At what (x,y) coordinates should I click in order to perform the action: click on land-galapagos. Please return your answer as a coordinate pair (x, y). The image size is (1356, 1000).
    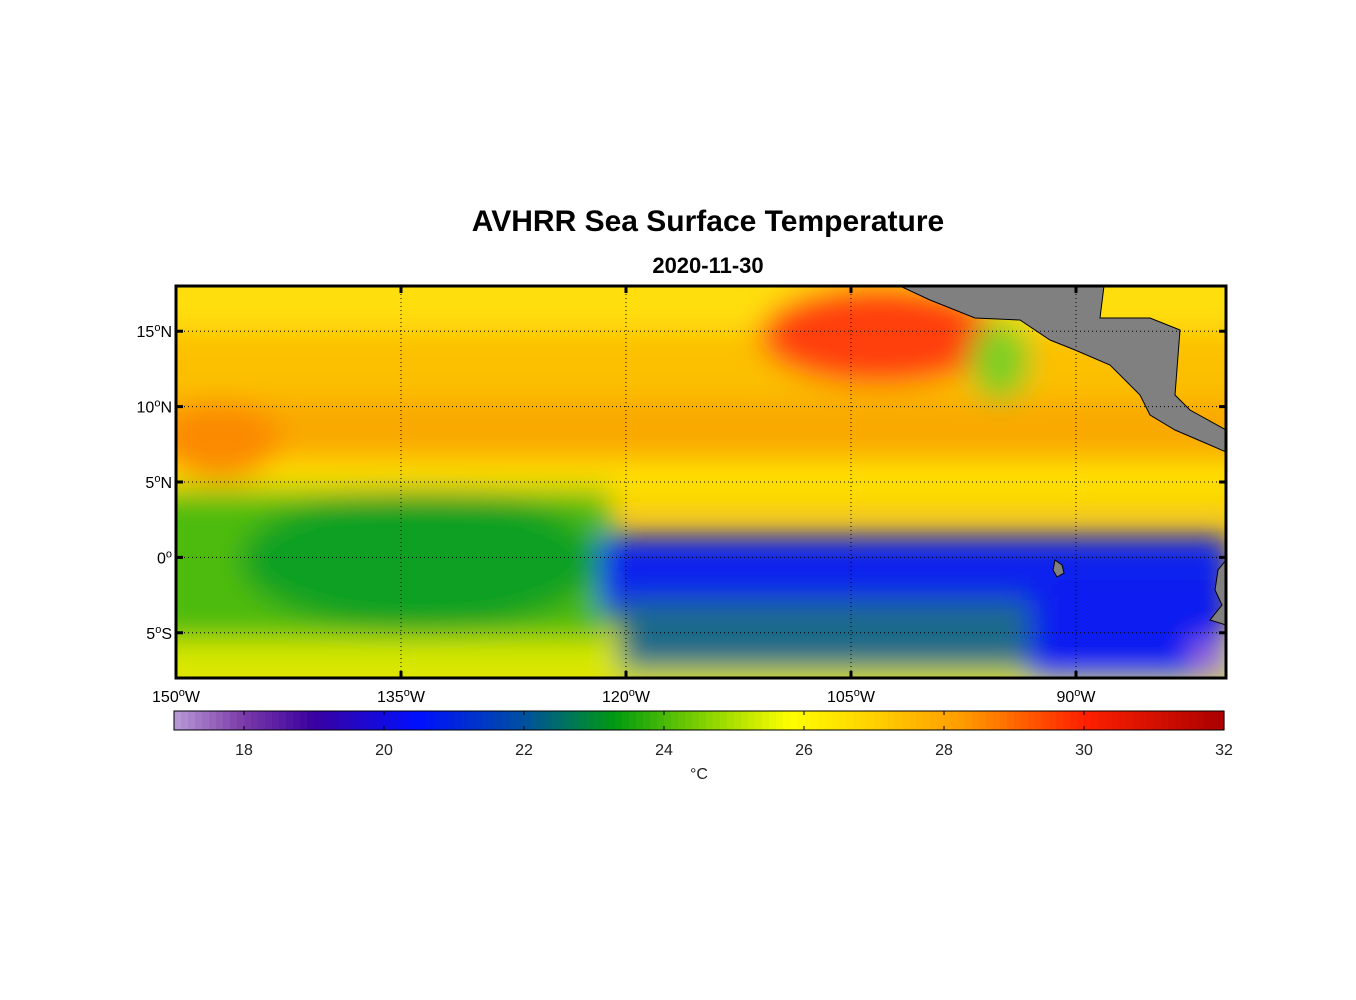
    Looking at the image, I should click on (1058, 568).